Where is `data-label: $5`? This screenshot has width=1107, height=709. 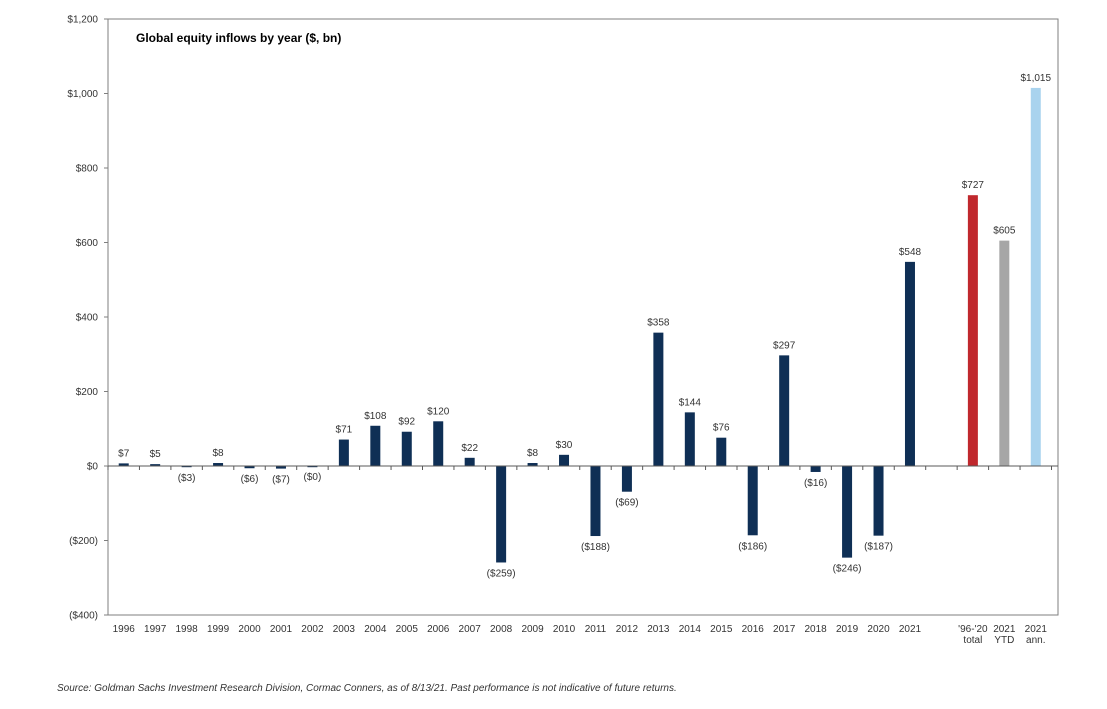 data-label: $5 is located at coordinates (156, 454).